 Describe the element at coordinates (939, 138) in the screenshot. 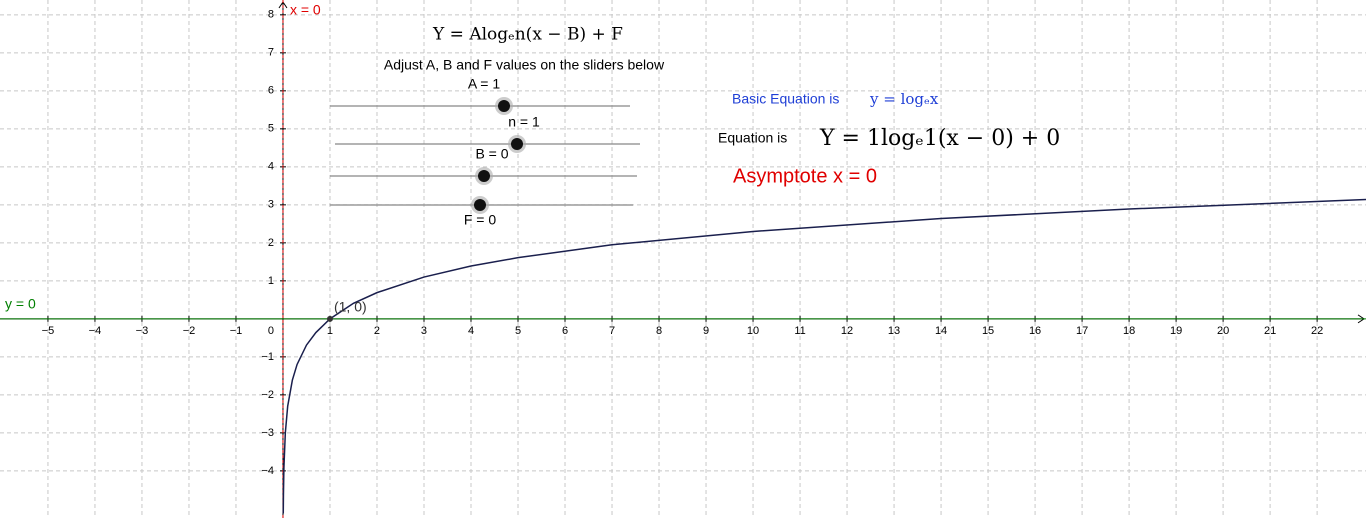

I see `equation: Y = 1logₑ1(x − 0) + 0` at that location.